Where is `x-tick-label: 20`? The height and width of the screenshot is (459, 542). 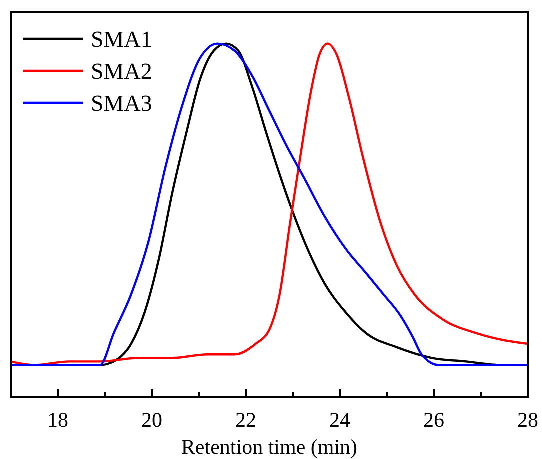
x-tick-label: 20 is located at coordinates (152, 420).